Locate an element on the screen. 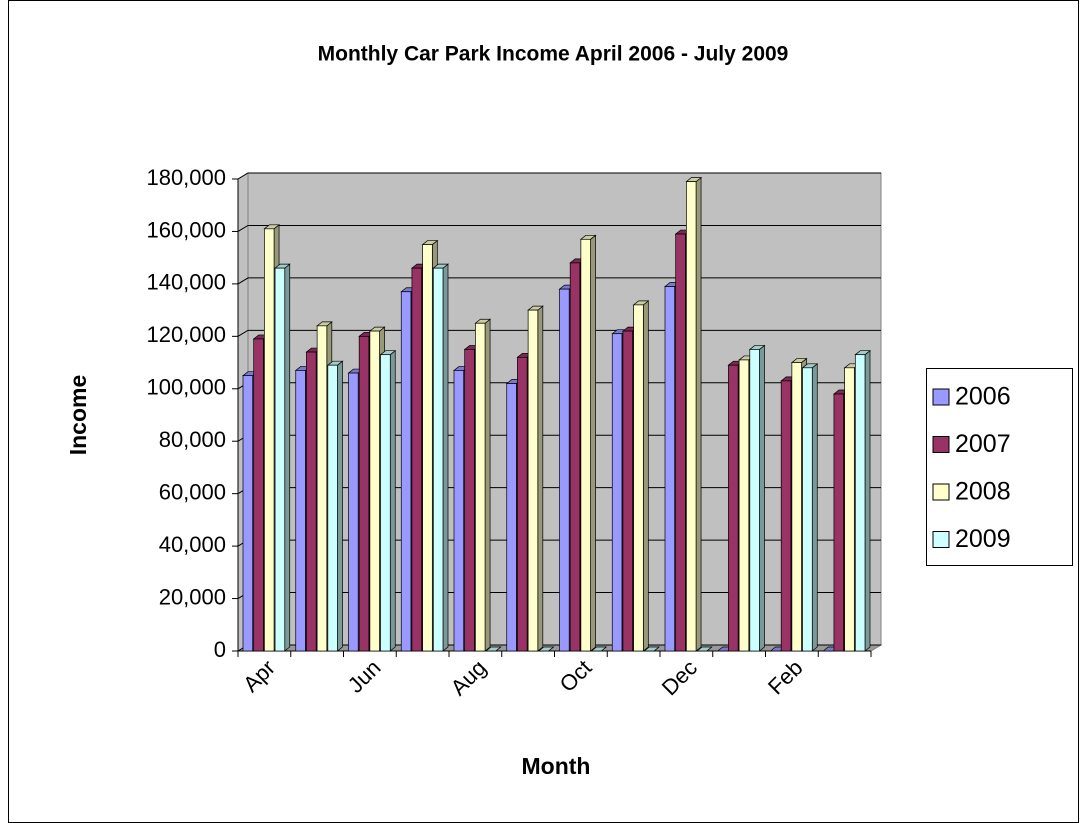 The height and width of the screenshot is (823, 1082). y-tick-label: 180,000 is located at coordinates (186, 177).